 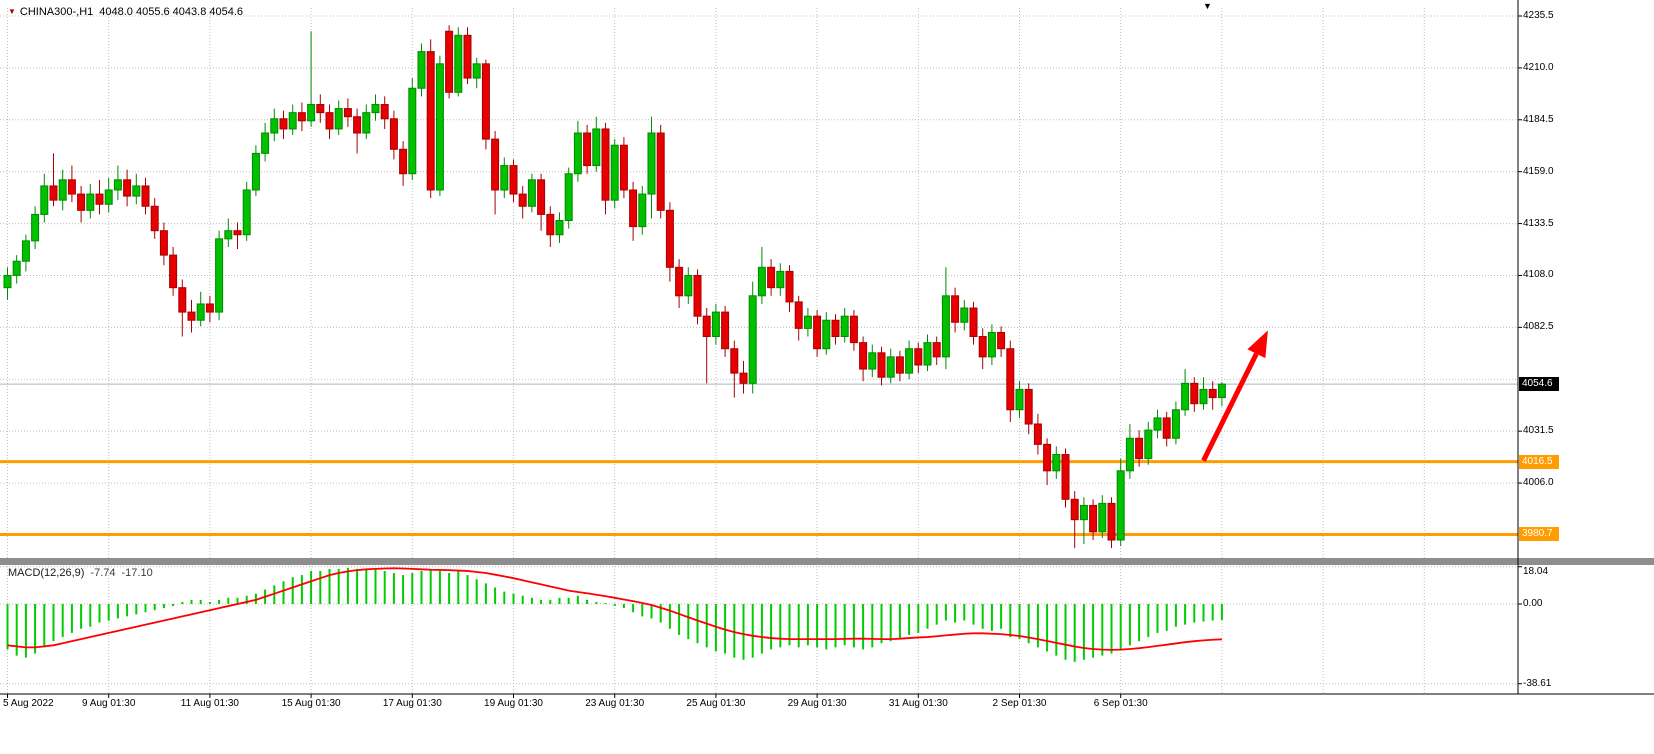 What do you see at coordinates (137, 573) in the screenshot?
I see `indicator-signal-value: -17.10` at bounding box center [137, 573].